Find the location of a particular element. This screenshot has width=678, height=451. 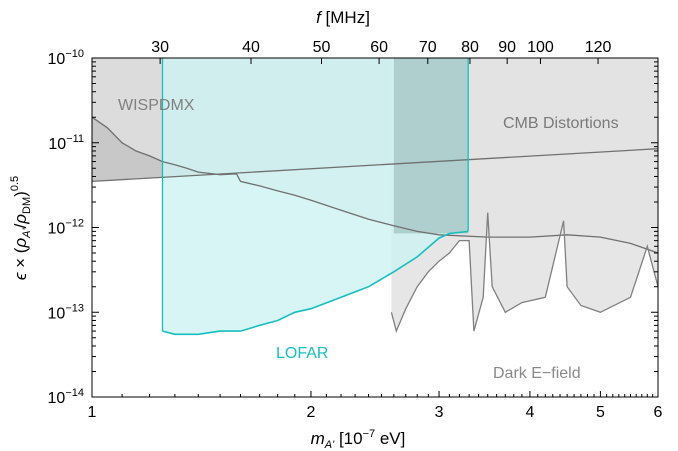

top-tick-label: 60 is located at coordinates (379, 47).